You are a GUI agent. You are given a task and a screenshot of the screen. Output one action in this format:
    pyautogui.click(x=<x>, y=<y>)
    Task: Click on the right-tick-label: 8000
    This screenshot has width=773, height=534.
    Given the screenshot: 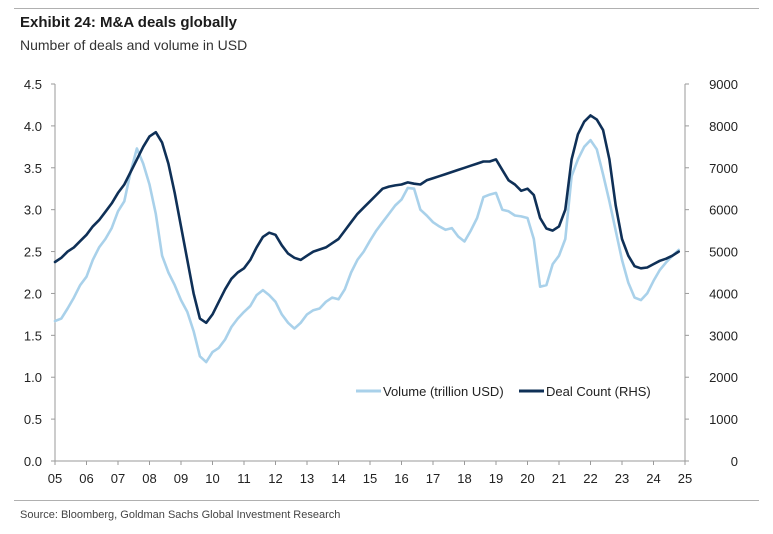 What is the action you would take?
    pyautogui.click(x=723, y=126)
    